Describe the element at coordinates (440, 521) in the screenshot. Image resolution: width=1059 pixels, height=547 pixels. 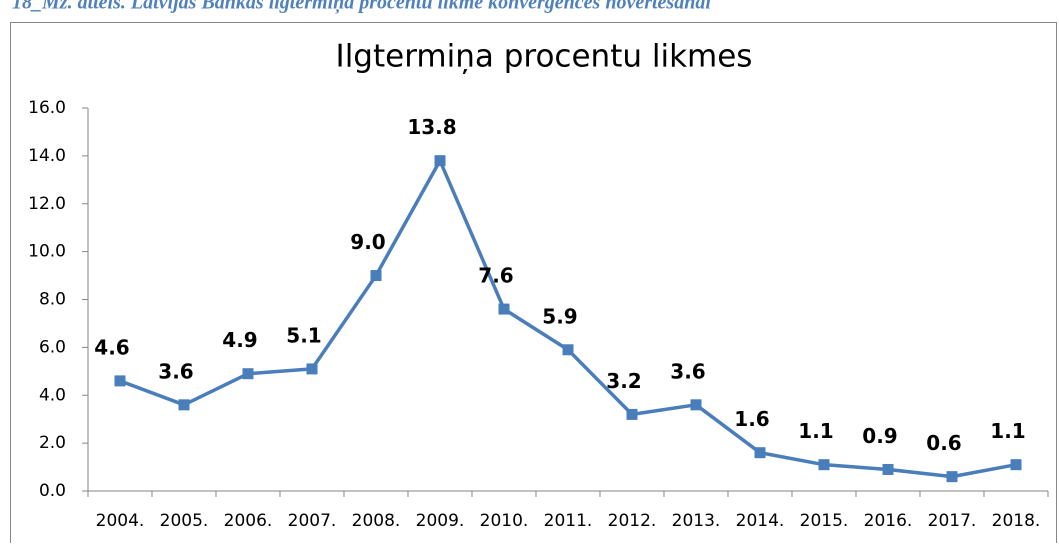
I see `x-tick-label: 2009.` at that location.